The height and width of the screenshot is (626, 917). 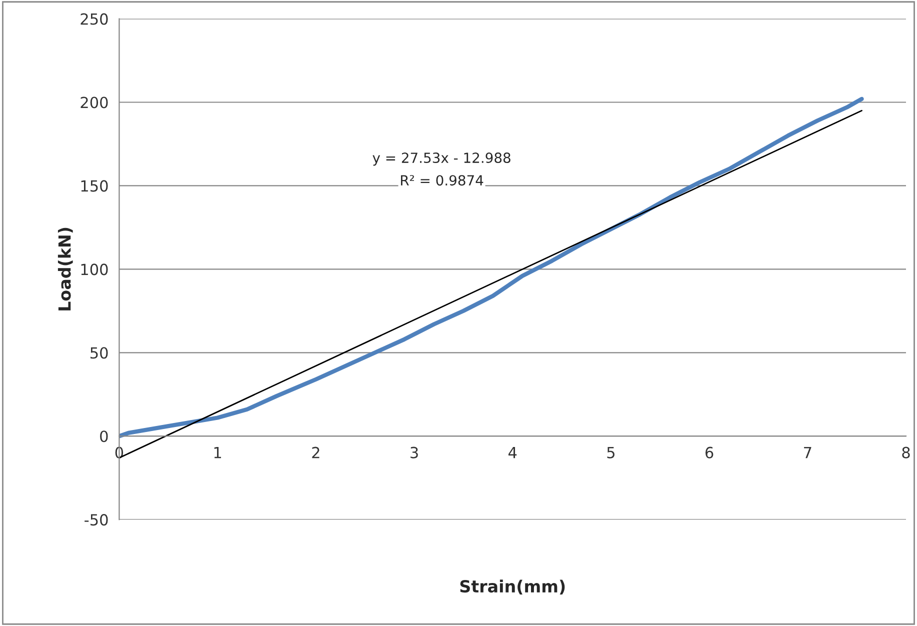 What do you see at coordinates (414, 452) in the screenshot?
I see `x-tick-label: 3` at bounding box center [414, 452].